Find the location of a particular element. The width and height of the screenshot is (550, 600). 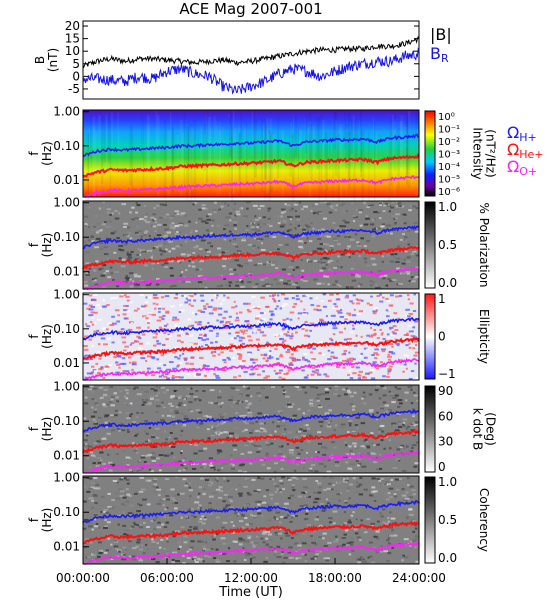

colorbar-polarization is located at coordinates (430, 245).